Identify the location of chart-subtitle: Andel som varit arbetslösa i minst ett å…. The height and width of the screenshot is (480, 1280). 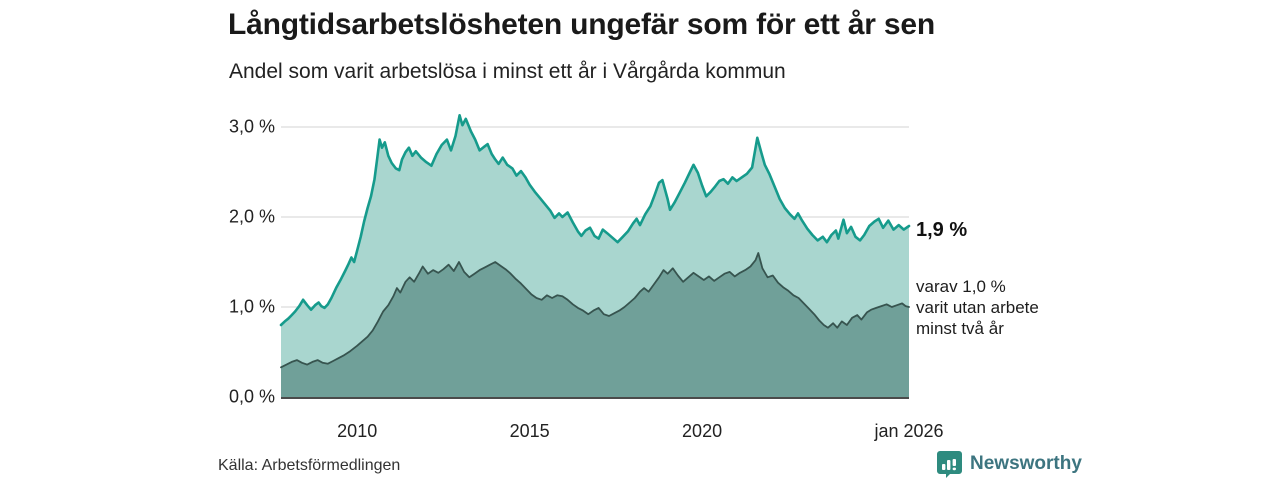
(507, 71).